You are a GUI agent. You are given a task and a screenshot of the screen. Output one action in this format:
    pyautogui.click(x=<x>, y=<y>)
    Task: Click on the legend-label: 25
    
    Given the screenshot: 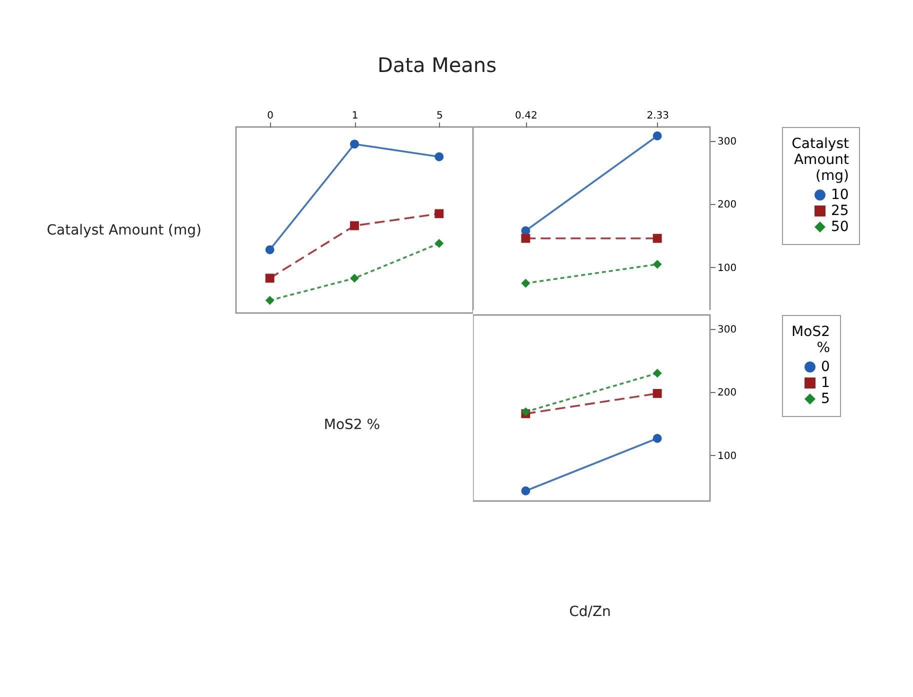 What is the action you would take?
    pyautogui.click(x=840, y=211)
    